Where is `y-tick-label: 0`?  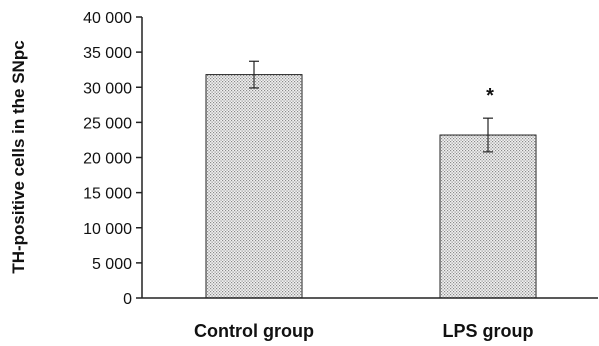
y-tick-label: 0 is located at coordinates (127, 299).